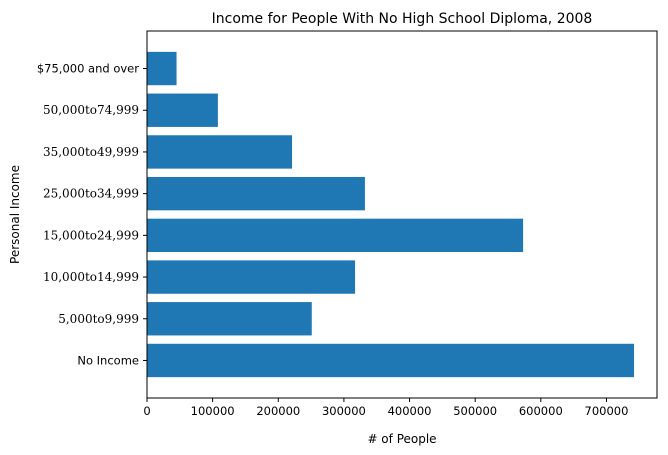 The width and height of the screenshot is (668, 455). I want to click on y-tick-label: 15,000to24,999, so click(91, 235).